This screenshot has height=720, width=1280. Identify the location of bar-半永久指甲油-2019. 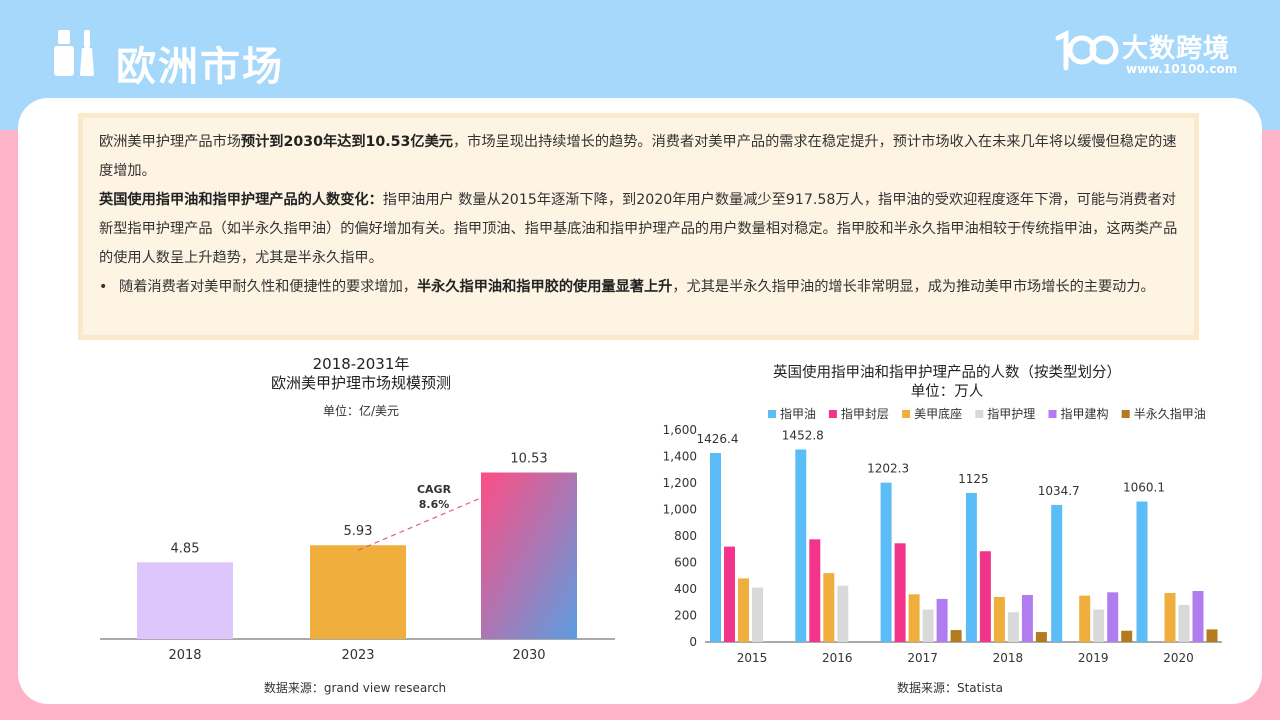
(1127, 636).